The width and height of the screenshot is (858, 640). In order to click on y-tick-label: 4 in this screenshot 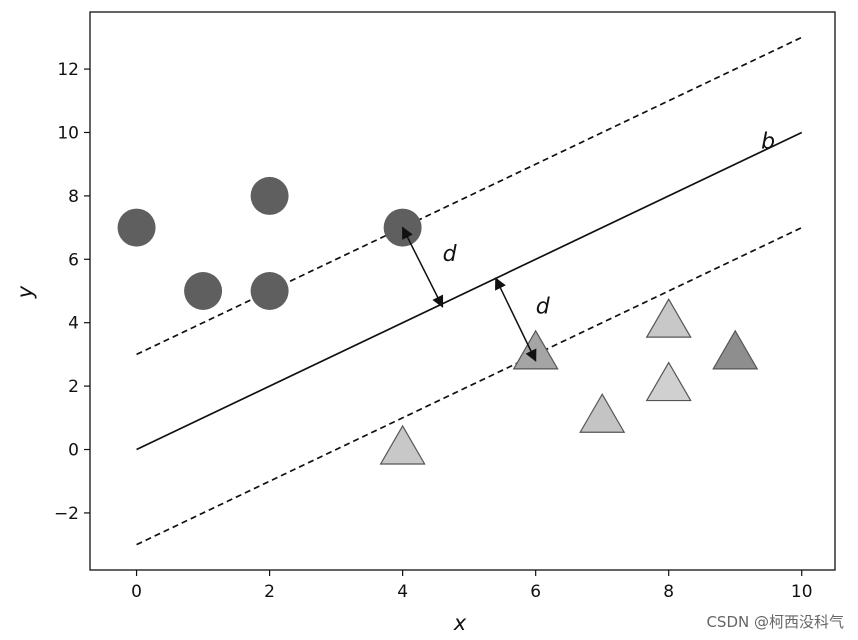, I will do `click(73, 324)`.